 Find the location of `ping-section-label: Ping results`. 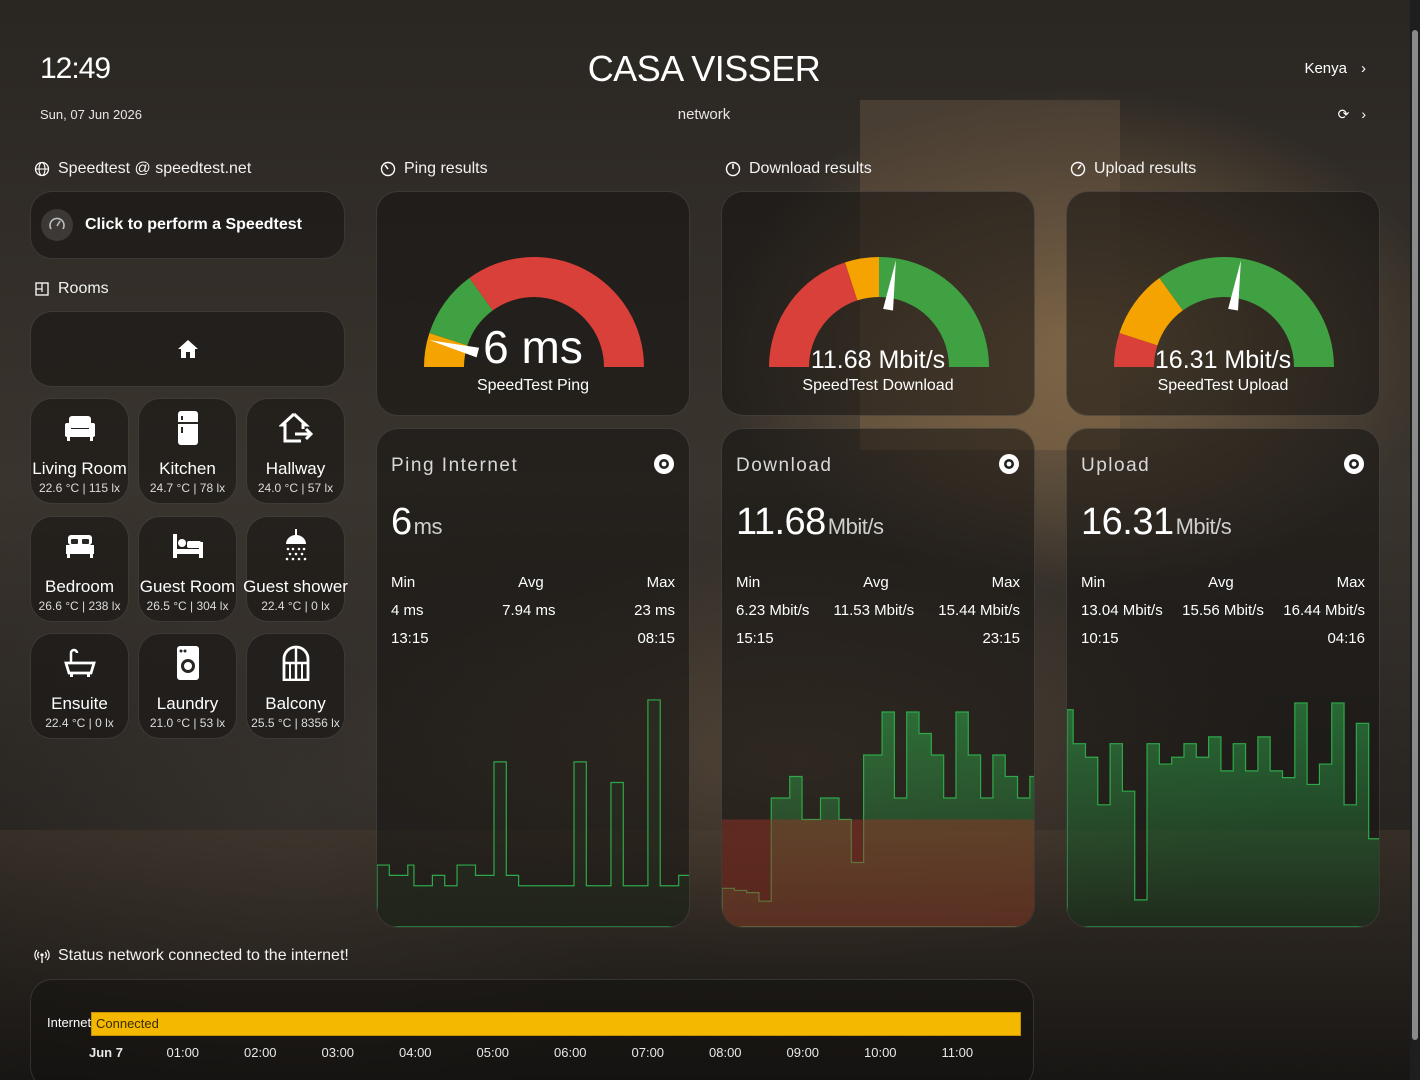

ping-section-label: Ping results is located at coordinates (434, 169).